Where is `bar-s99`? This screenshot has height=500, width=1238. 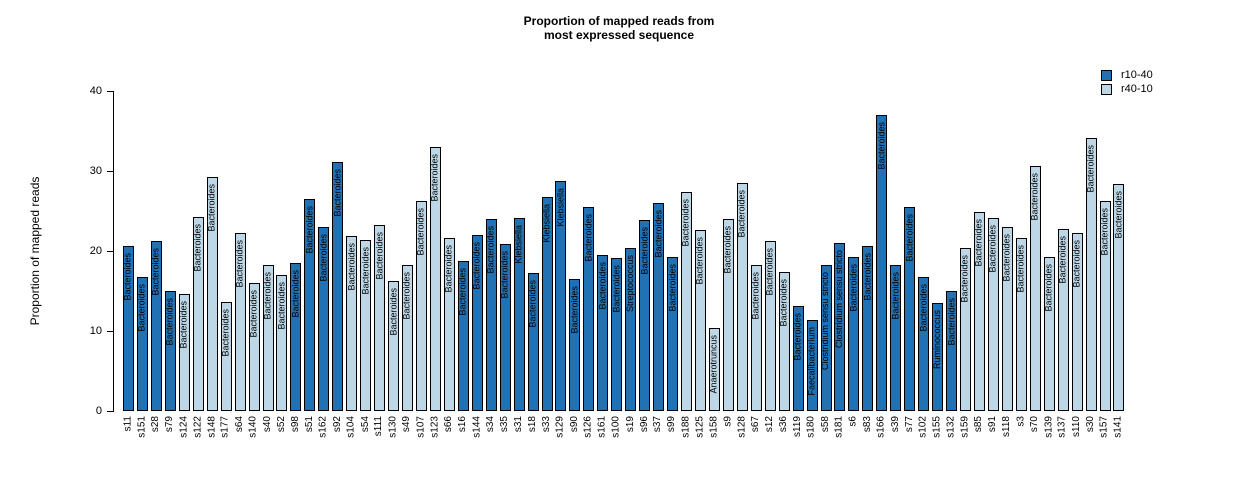
bar-s99 is located at coordinates (673, 334).